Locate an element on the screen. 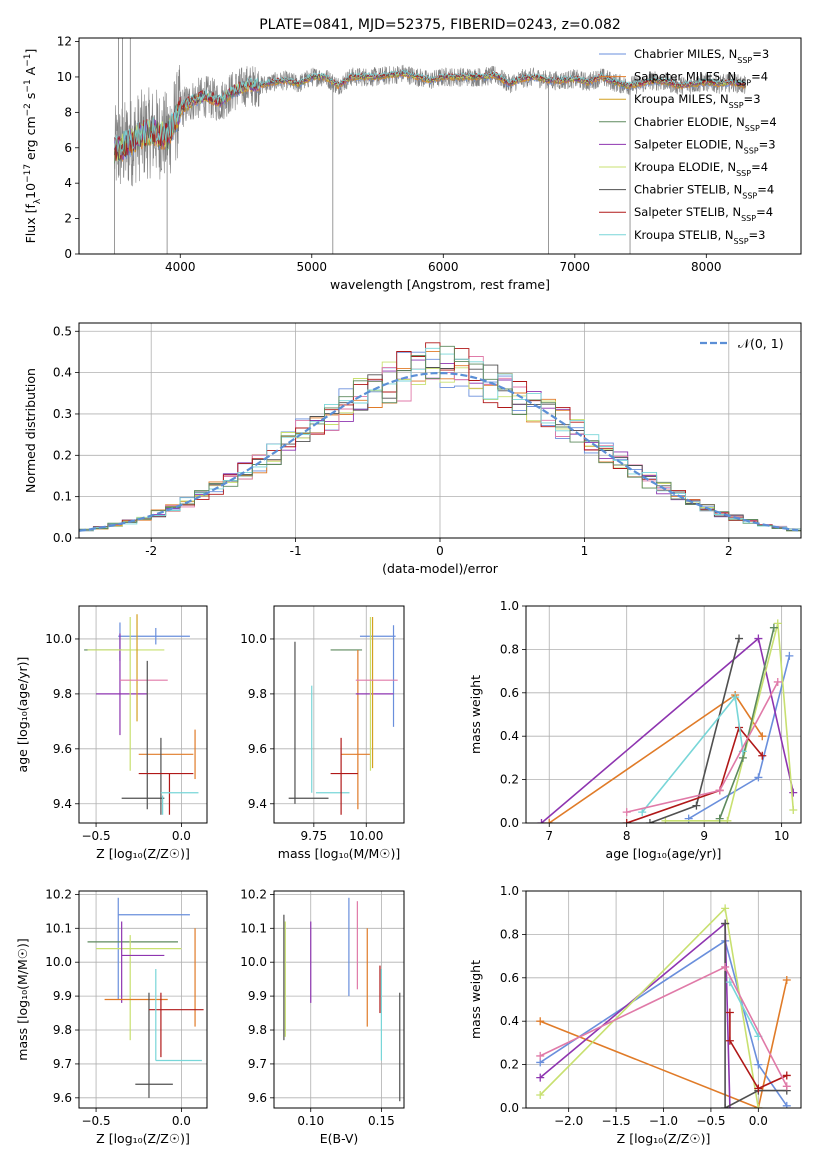 Image resolution: width=819 pixels, height=1170 pixels. x-tick-label: 0 is located at coordinates (440, 551).